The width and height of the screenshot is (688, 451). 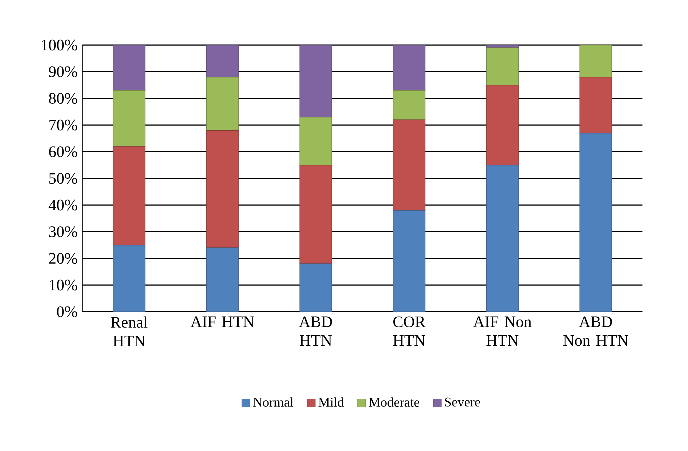 I want to click on x-tick-label: ABD HTN, so click(x=315, y=331).